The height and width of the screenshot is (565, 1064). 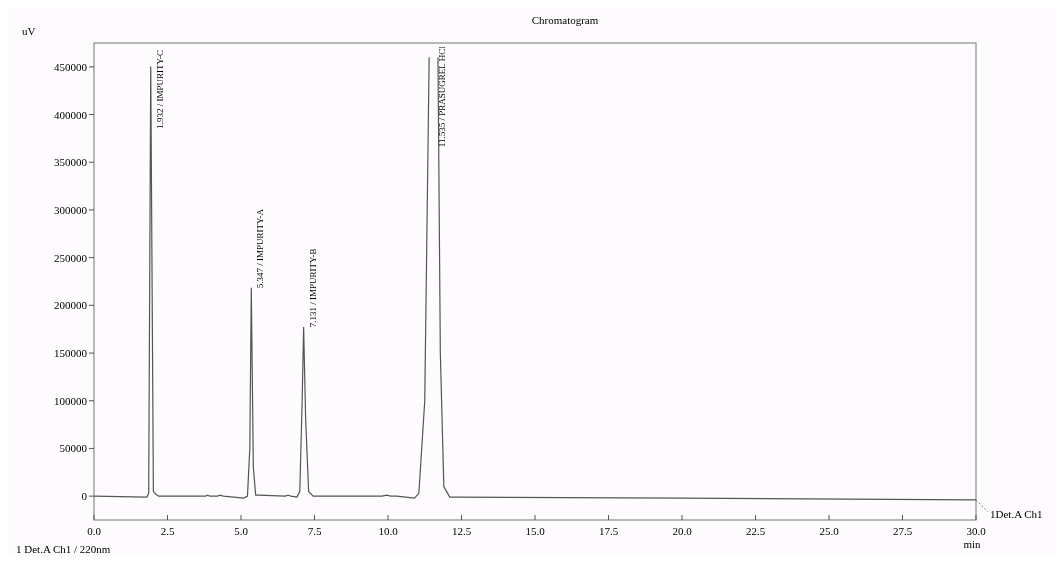 I want to click on y-axis-title: uV, so click(x=29, y=31).